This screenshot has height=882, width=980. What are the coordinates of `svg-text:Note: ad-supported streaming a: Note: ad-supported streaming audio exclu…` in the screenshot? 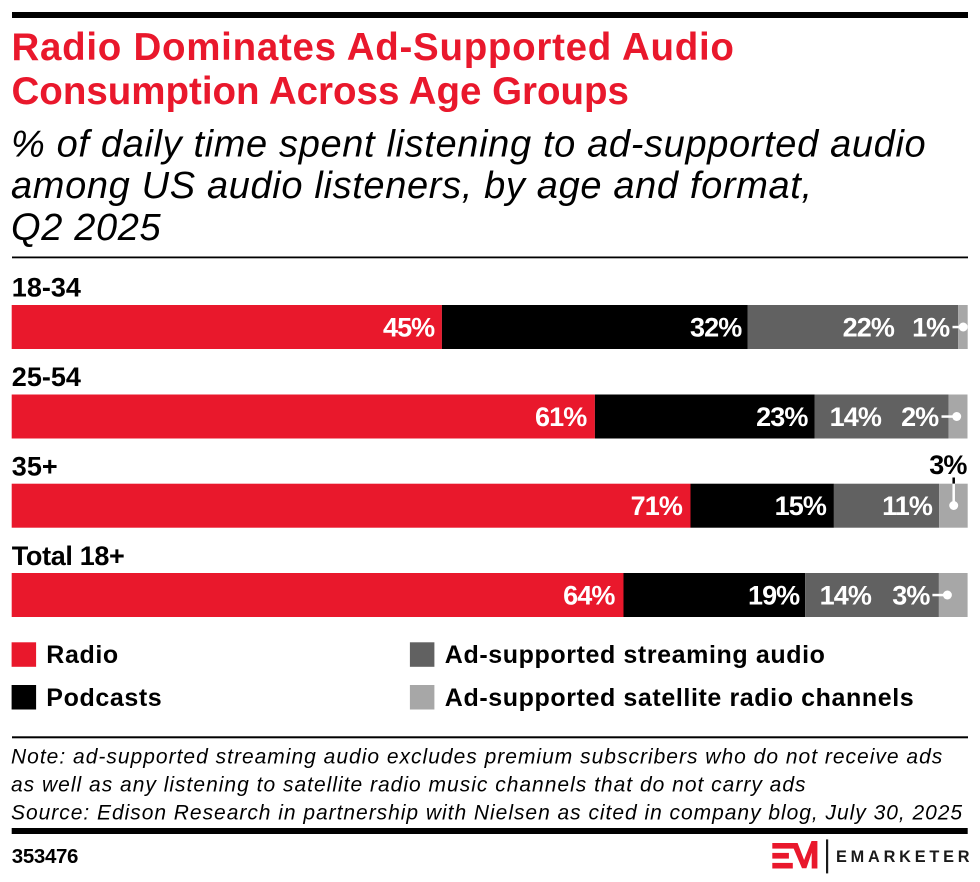 It's located at (477, 757).